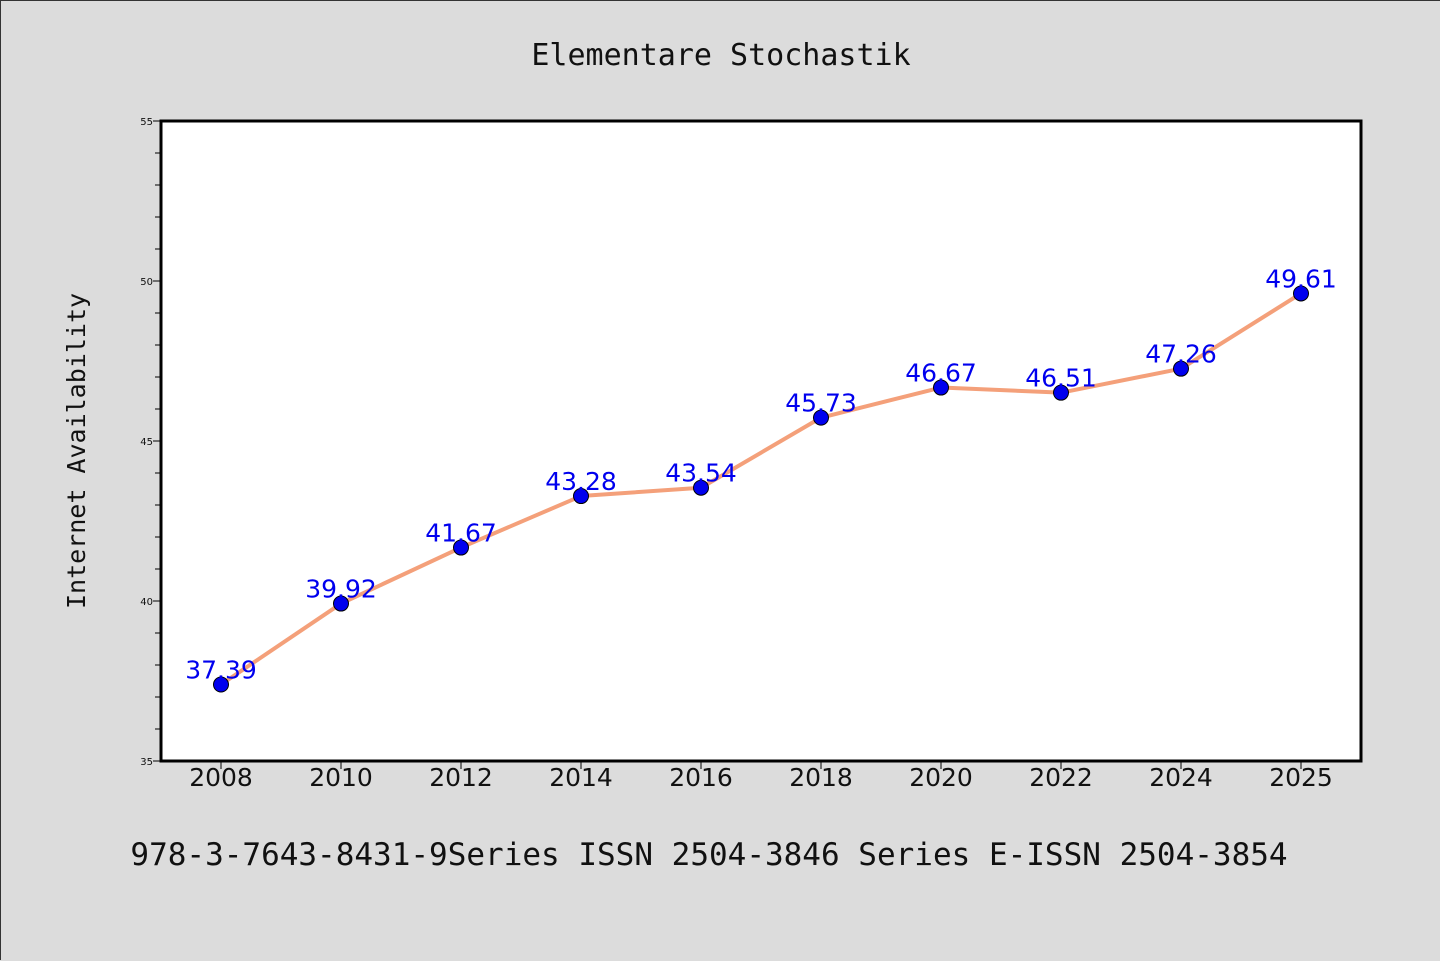  What do you see at coordinates (701, 473) in the screenshot?
I see `data-label: 43.54` at bounding box center [701, 473].